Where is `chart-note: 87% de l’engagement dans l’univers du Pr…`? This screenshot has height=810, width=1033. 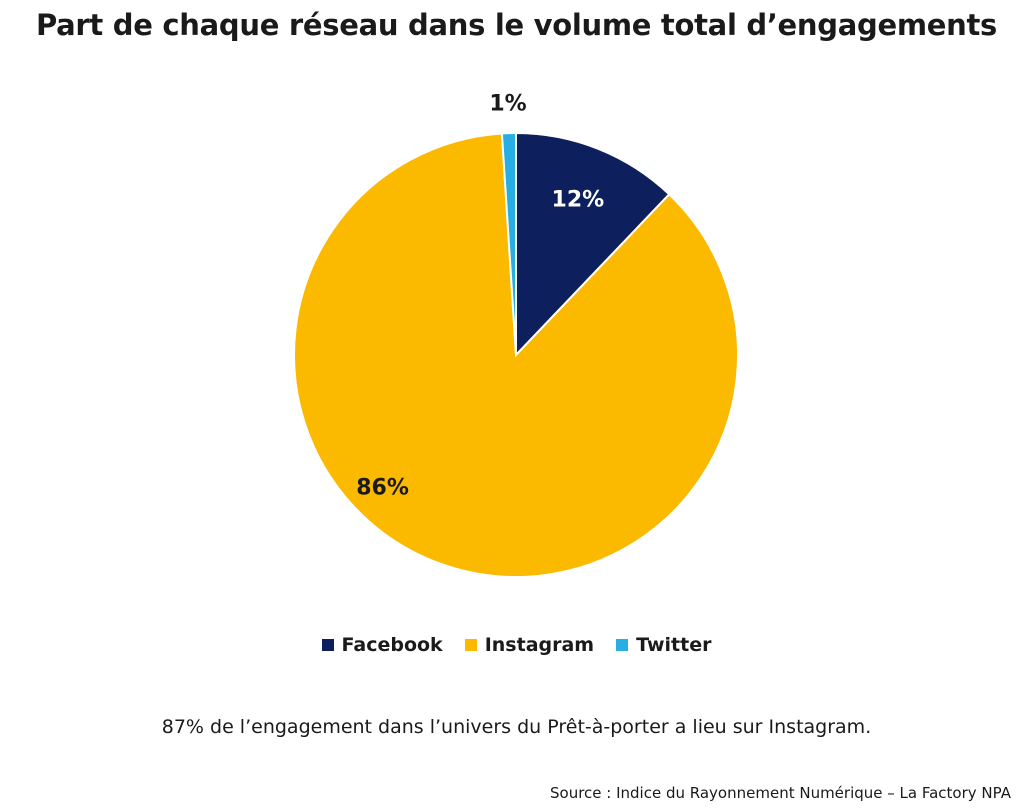
chart-note: 87% de l’engagement dans l’univers du Pr… is located at coordinates (516, 727).